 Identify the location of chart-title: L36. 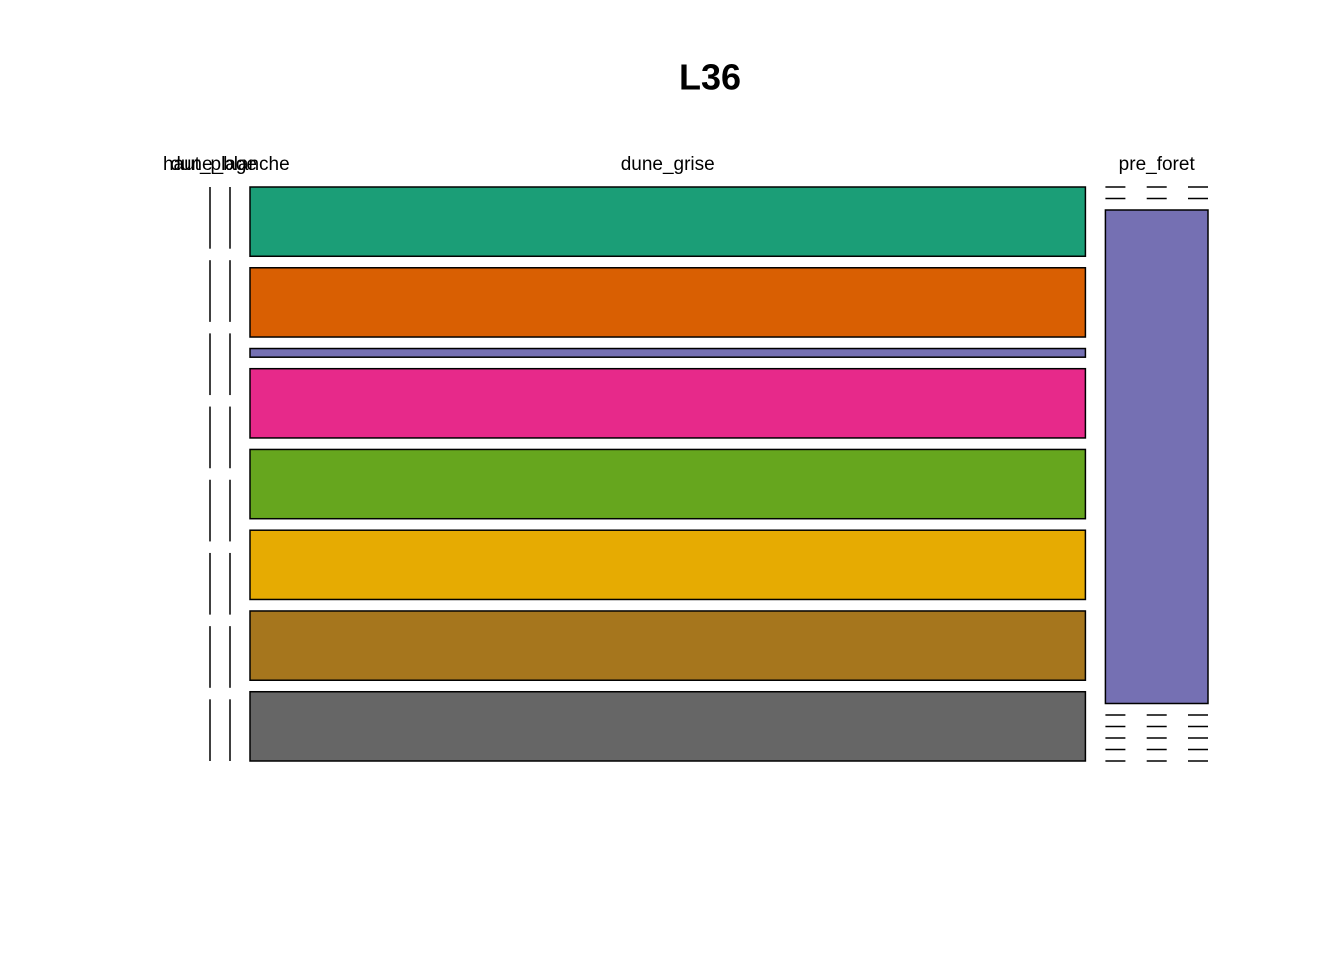
(710, 77).